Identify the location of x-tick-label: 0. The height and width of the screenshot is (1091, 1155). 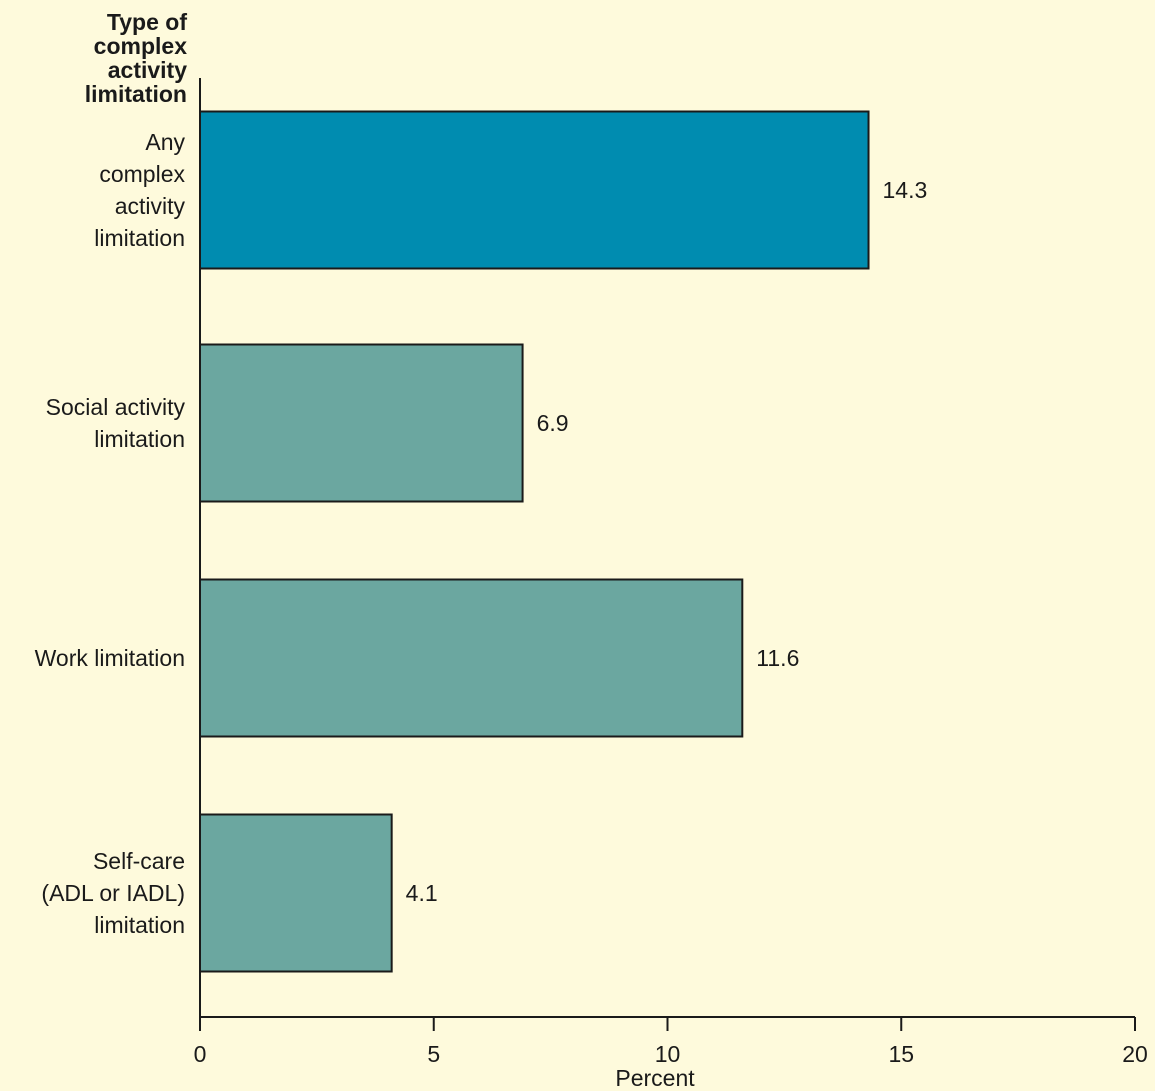
(200, 1054).